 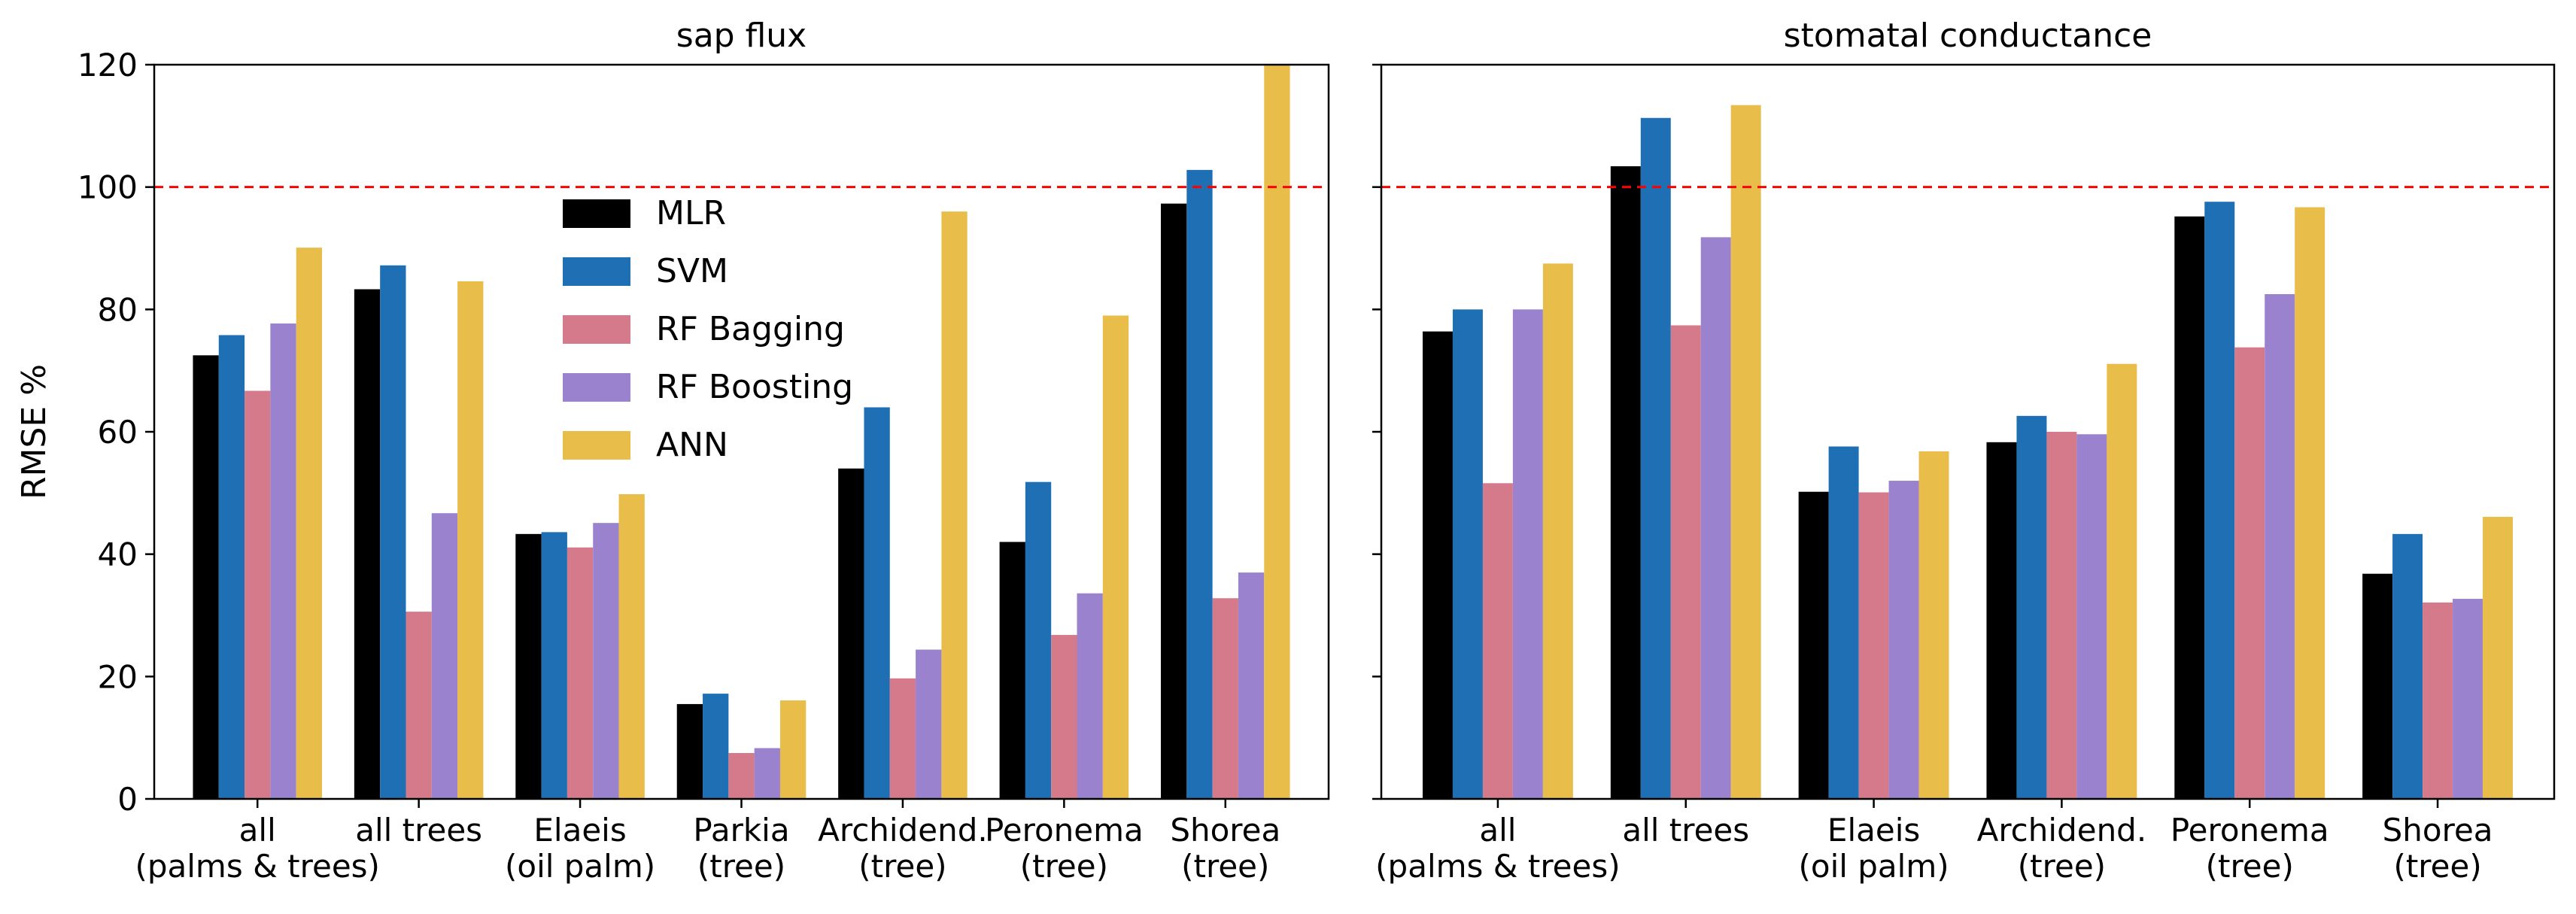 I want to click on y-tick-label: 120, so click(x=107, y=65).